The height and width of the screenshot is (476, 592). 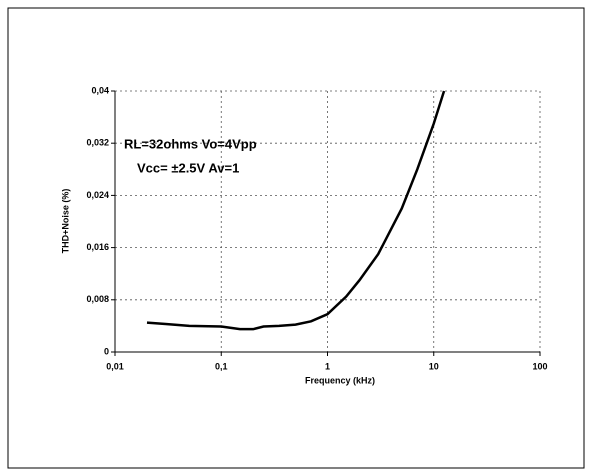 What do you see at coordinates (327, 366) in the screenshot?
I see `x-tick-label: 1` at bounding box center [327, 366].